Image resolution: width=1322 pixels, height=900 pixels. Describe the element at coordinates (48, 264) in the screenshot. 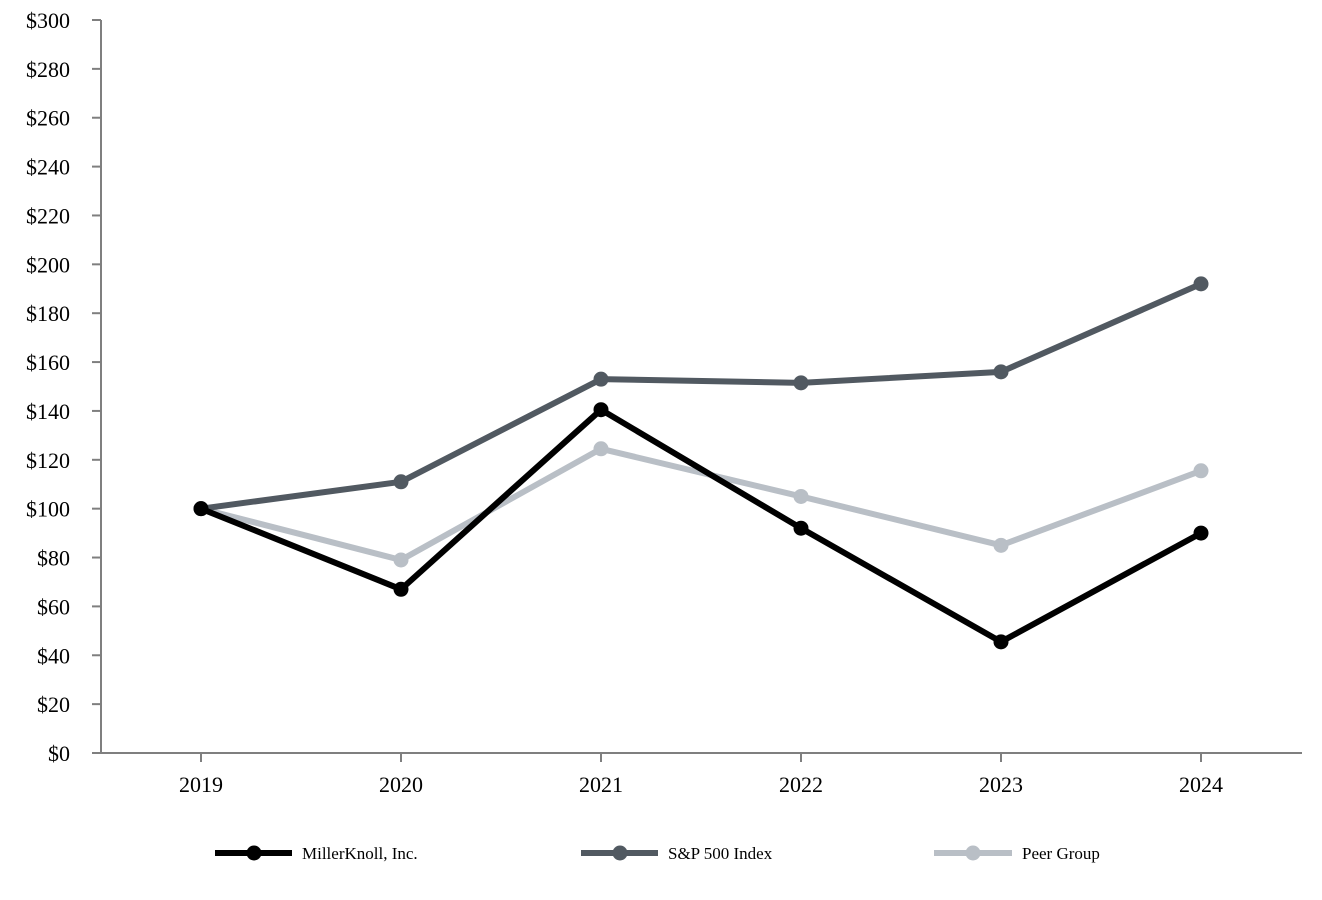

I see `y-tick-label: $200` at that location.